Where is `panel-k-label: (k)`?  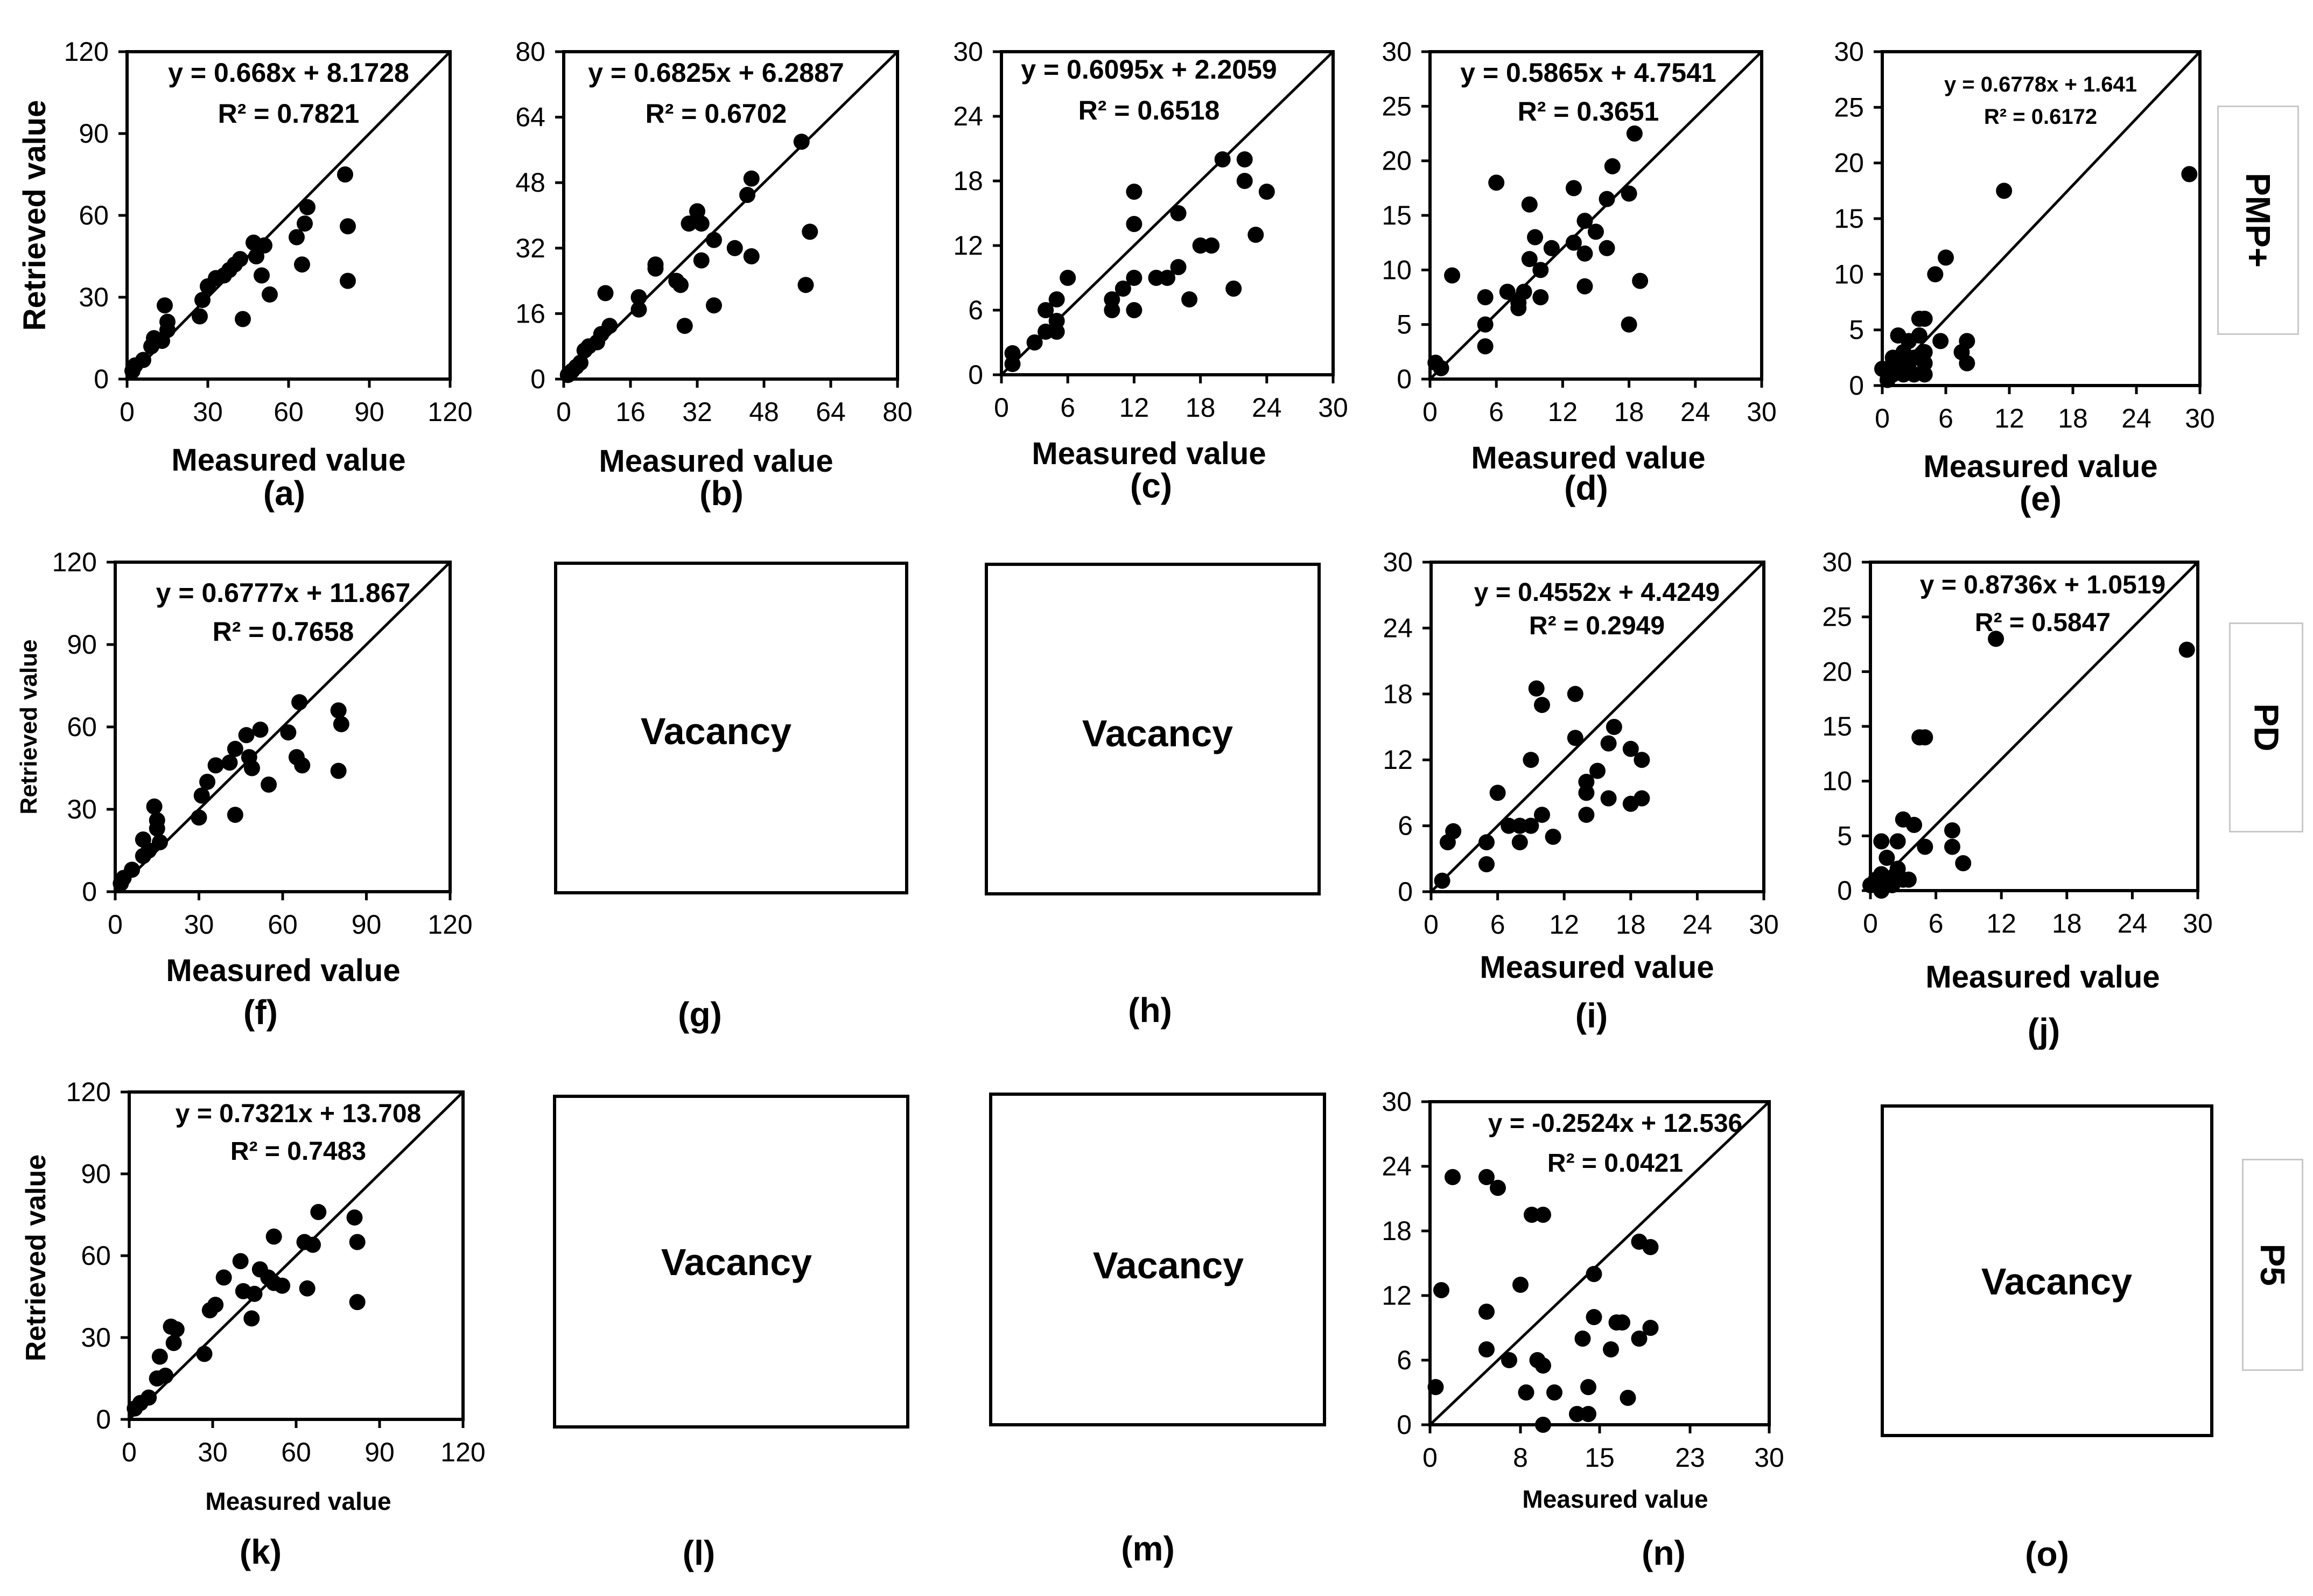
panel-k-label: (k) is located at coordinates (261, 1551).